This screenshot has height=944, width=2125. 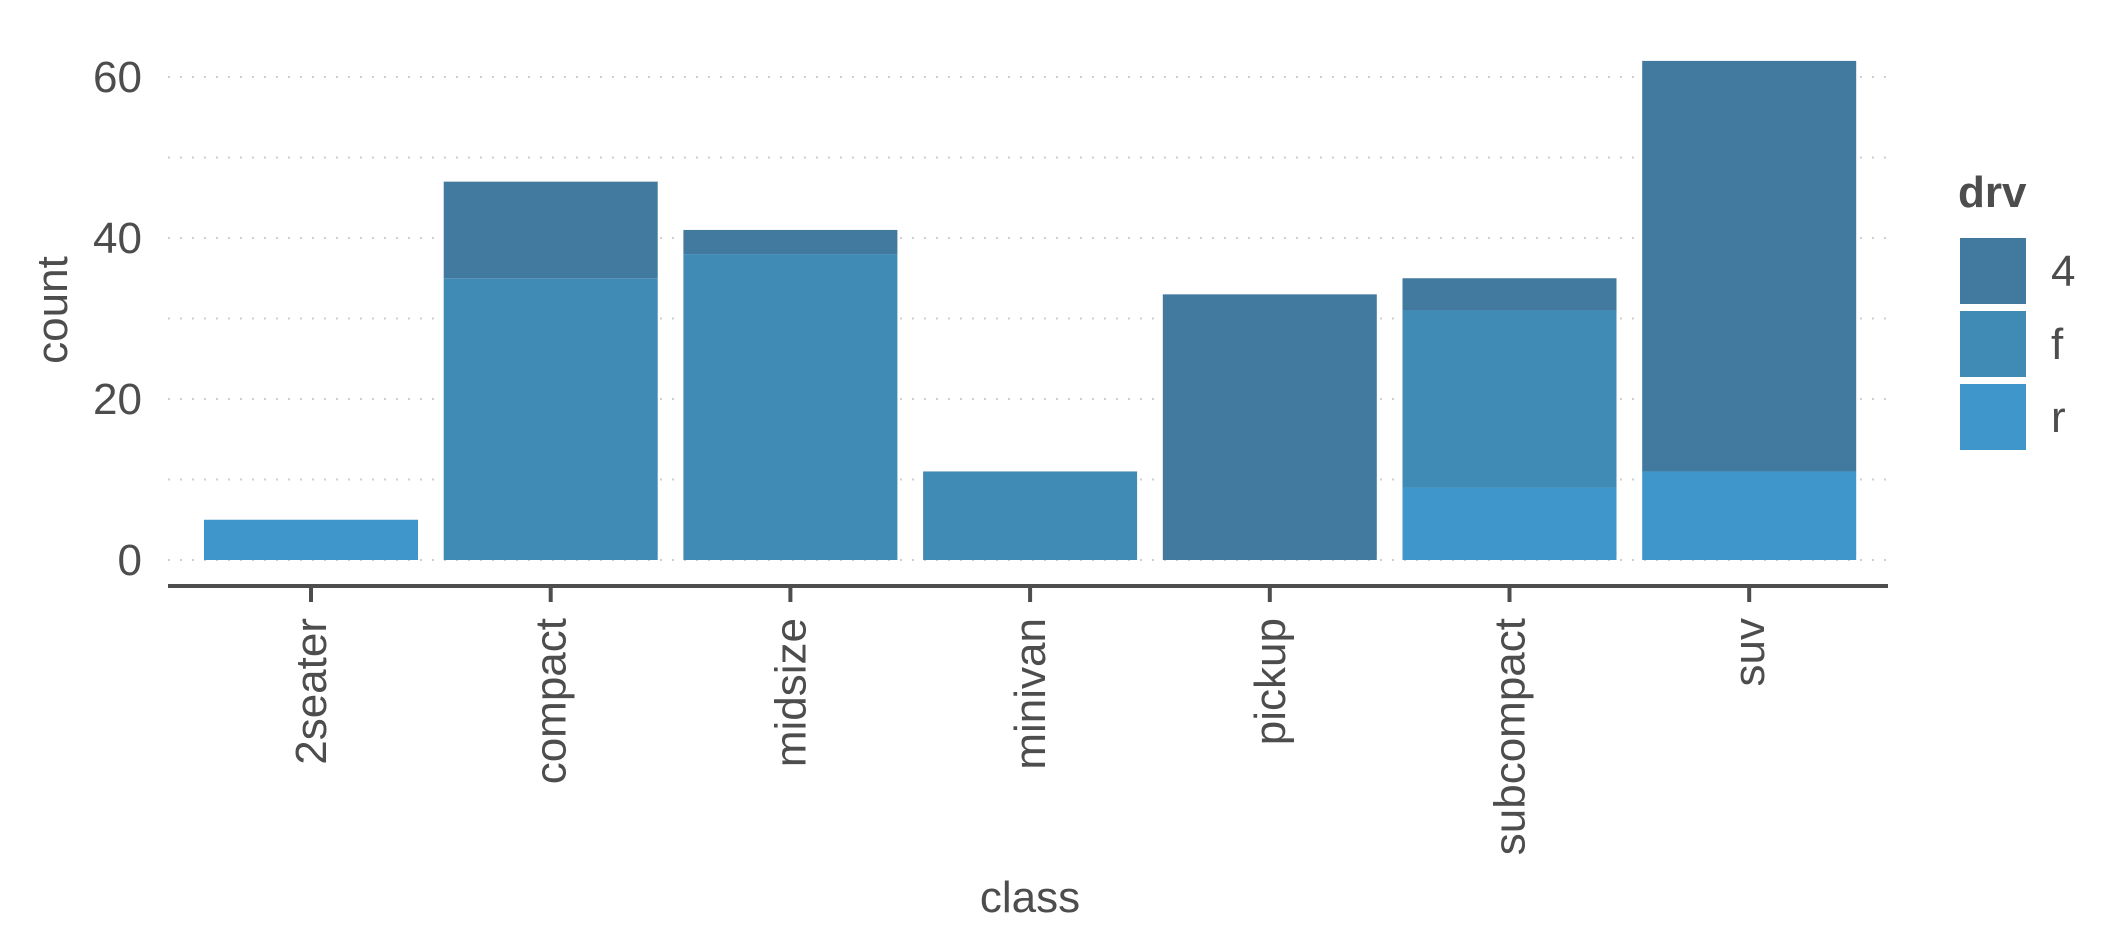 What do you see at coordinates (1030, 897) in the screenshot?
I see `x-axis-title: class` at bounding box center [1030, 897].